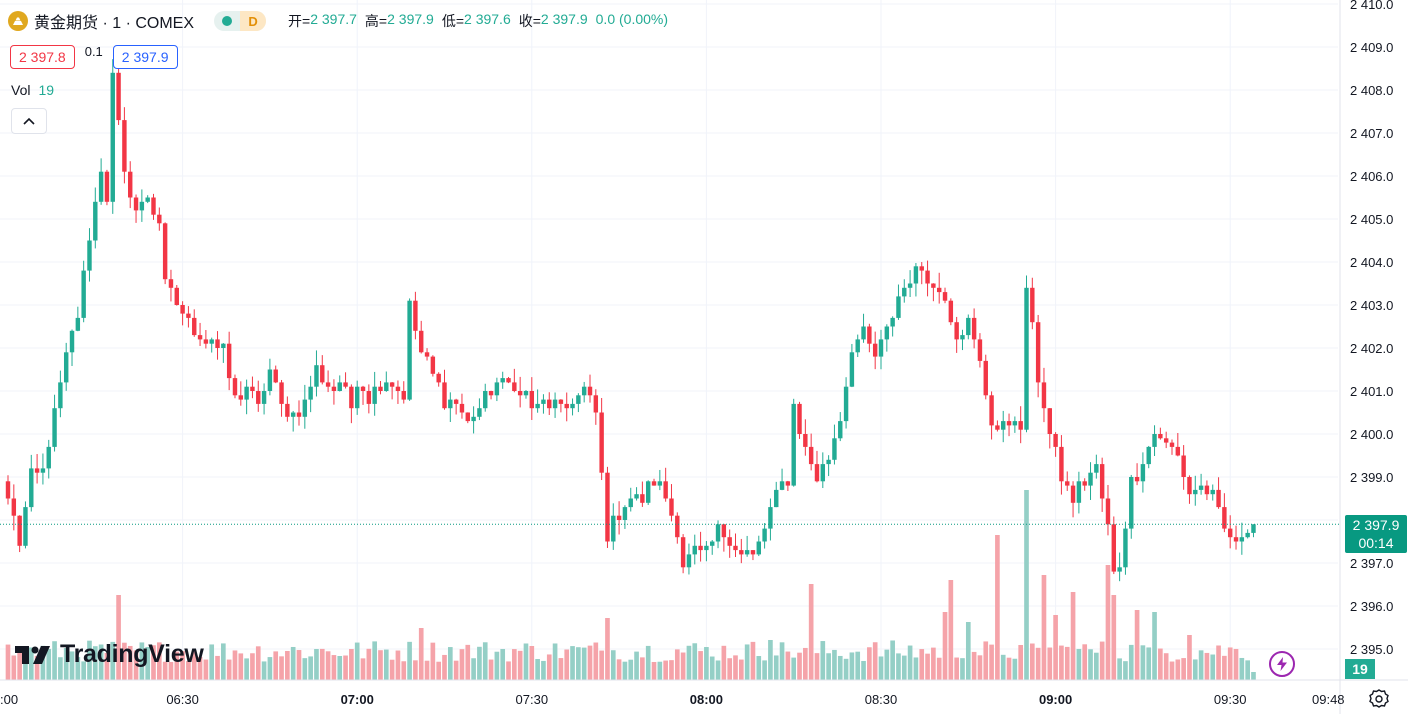 The height and width of the screenshot is (715, 1408). I want to click on price-tick-label: 2 405.0, so click(1371, 219).